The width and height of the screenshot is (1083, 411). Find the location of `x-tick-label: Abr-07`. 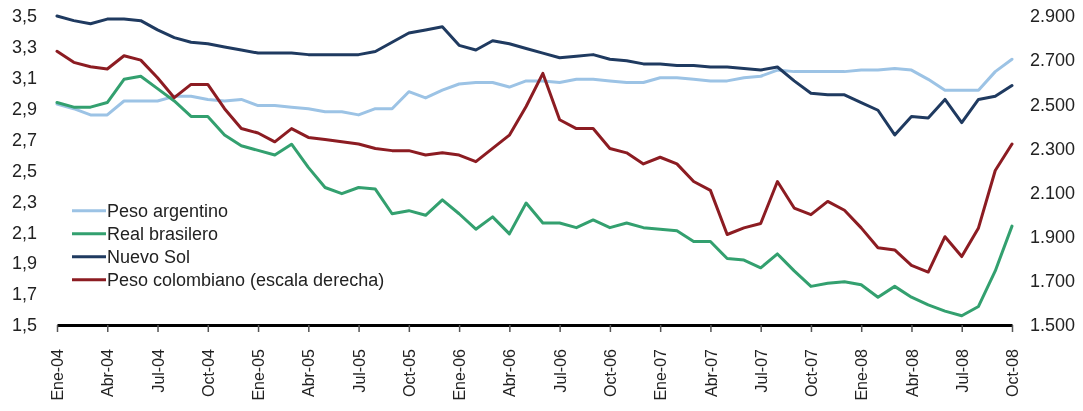

x-tick-label: Abr-07 is located at coordinates (711, 373).